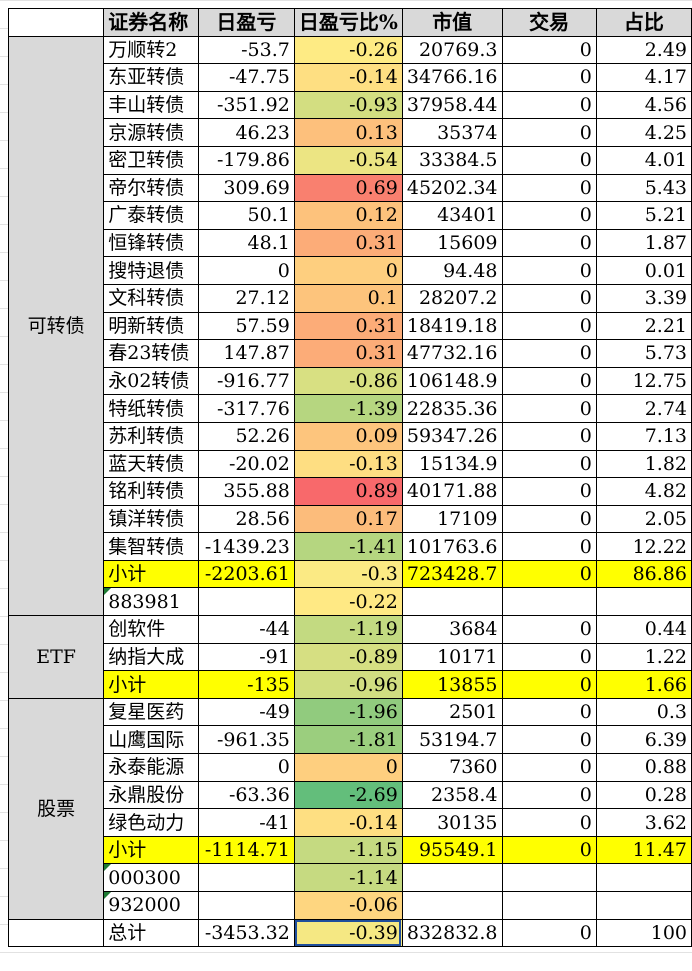  Describe the element at coordinates (452, 767) in the screenshot. I see `market-value-cell: 7360` at that location.